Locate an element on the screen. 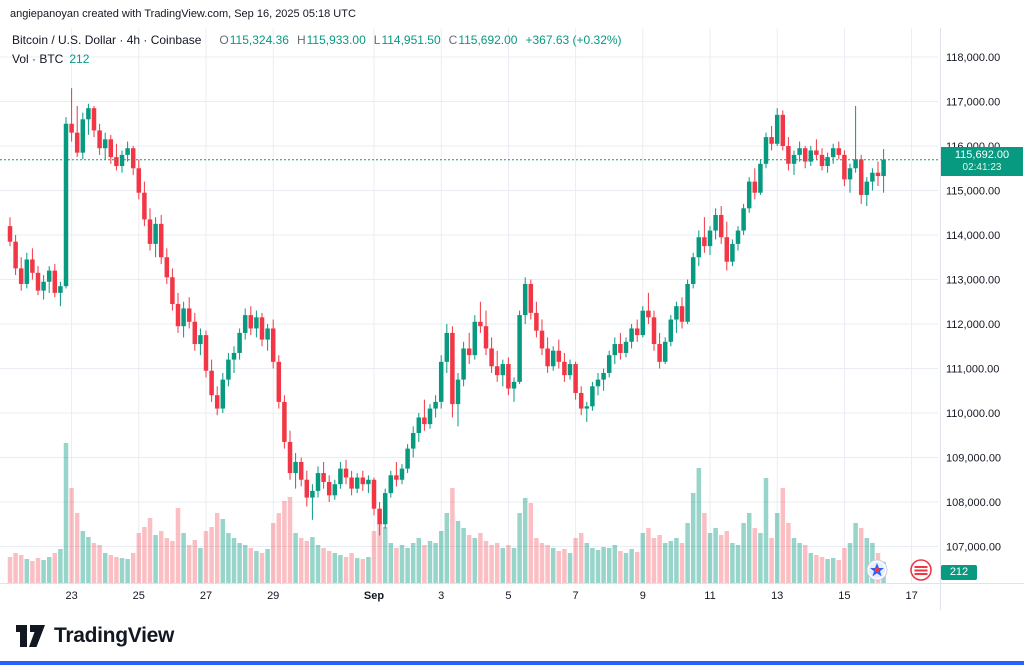 Image resolution: width=1024 pixels, height=665 pixels. time-tick-label: 7 is located at coordinates (576, 596).